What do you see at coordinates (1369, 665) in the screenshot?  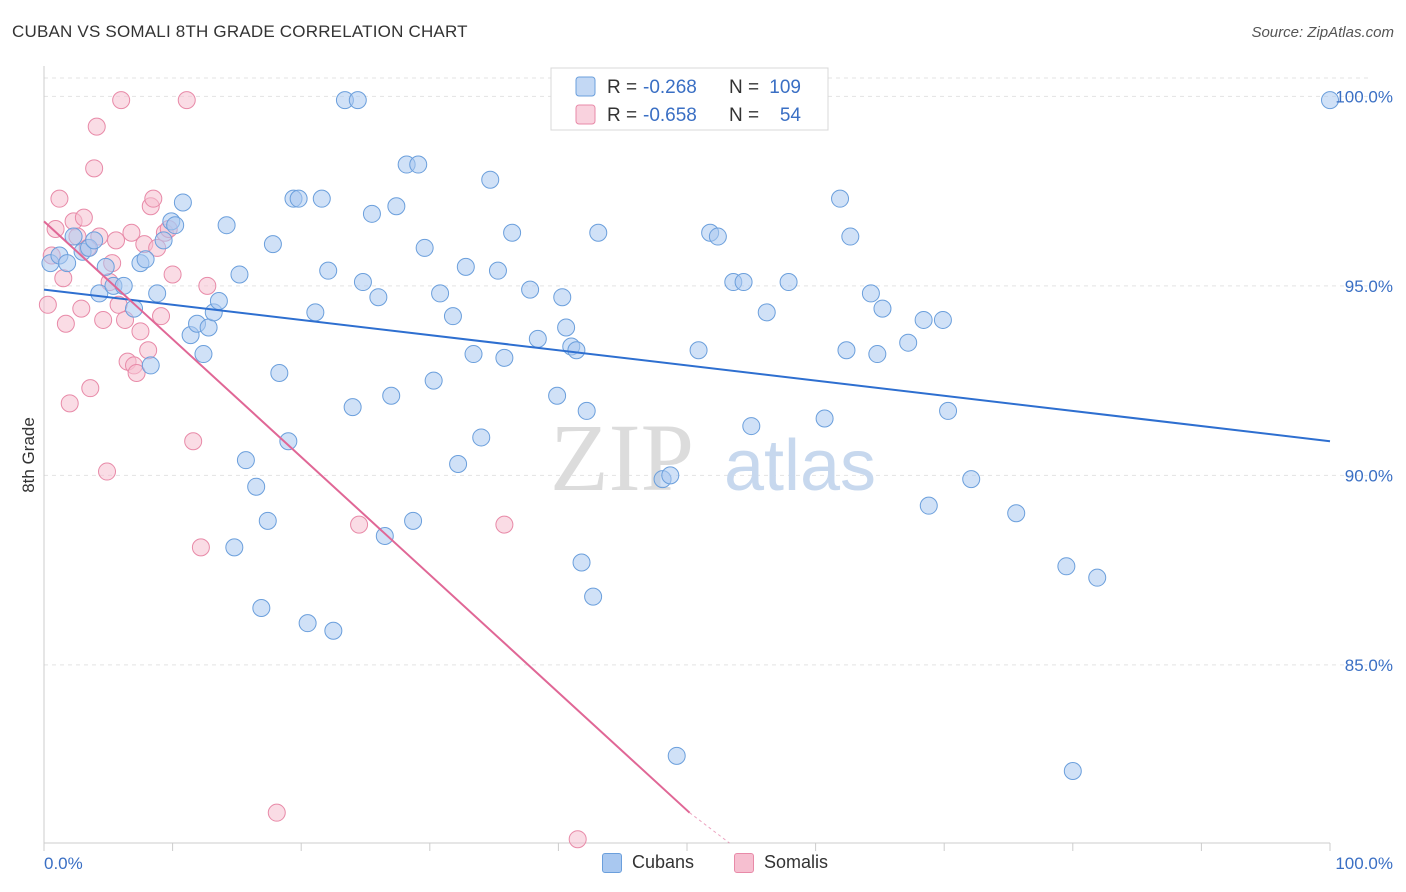 I see `y-tick-label-3: 85.0%` at bounding box center [1369, 665].